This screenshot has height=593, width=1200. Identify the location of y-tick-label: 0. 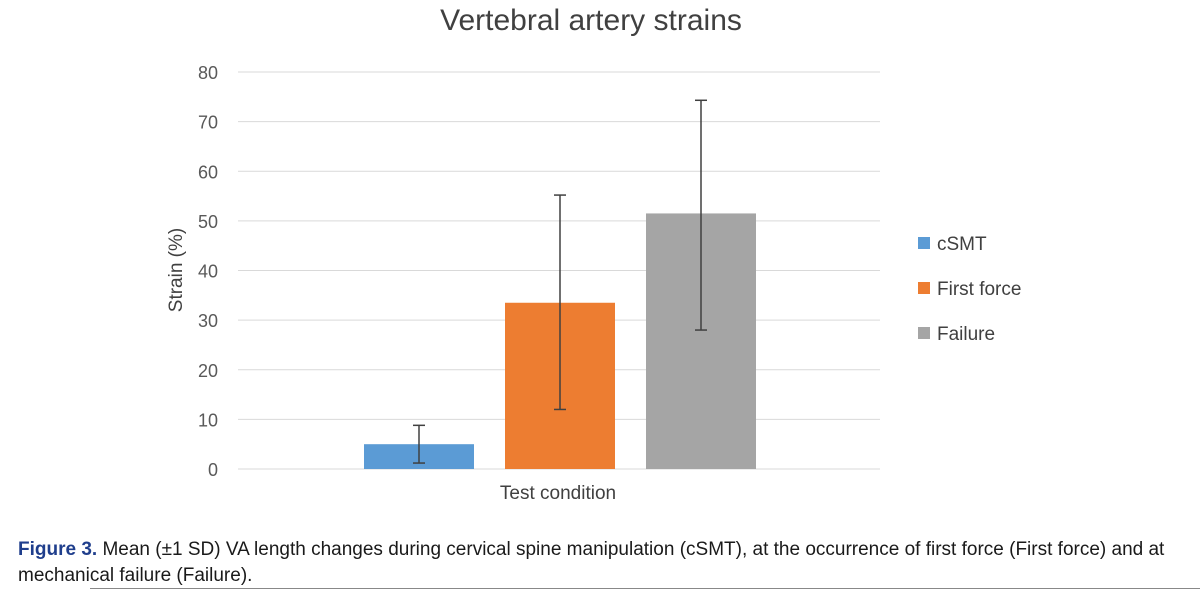
(213, 470).